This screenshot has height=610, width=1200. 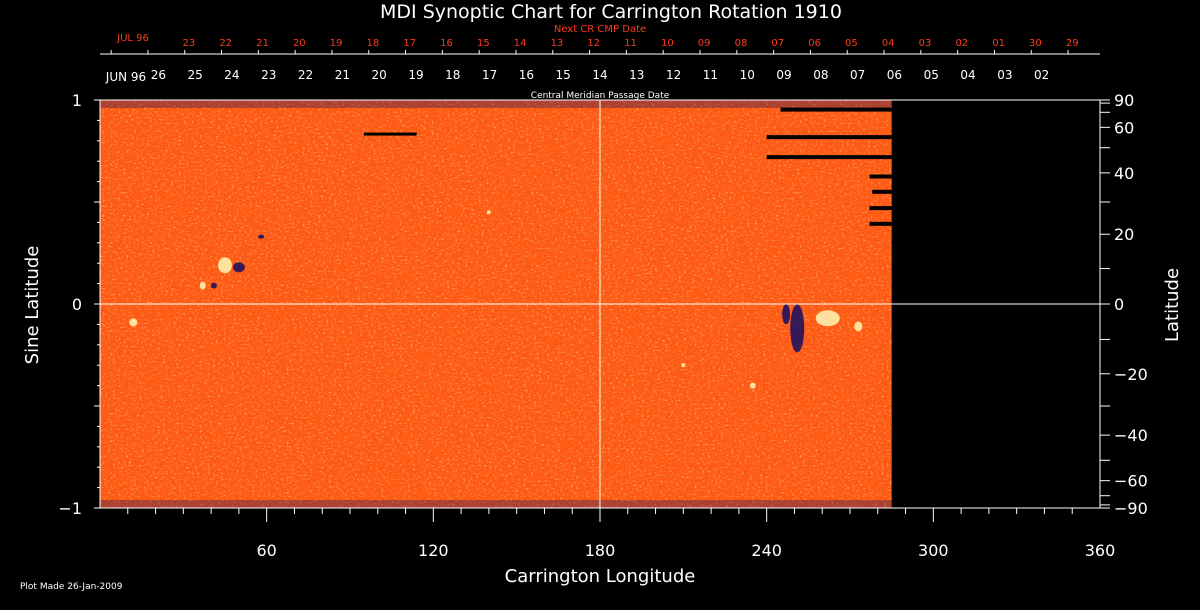 What do you see at coordinates (710, 75) in the screenshot?
I see `cmp-date-label: 11` at bounding box center [710, 75].